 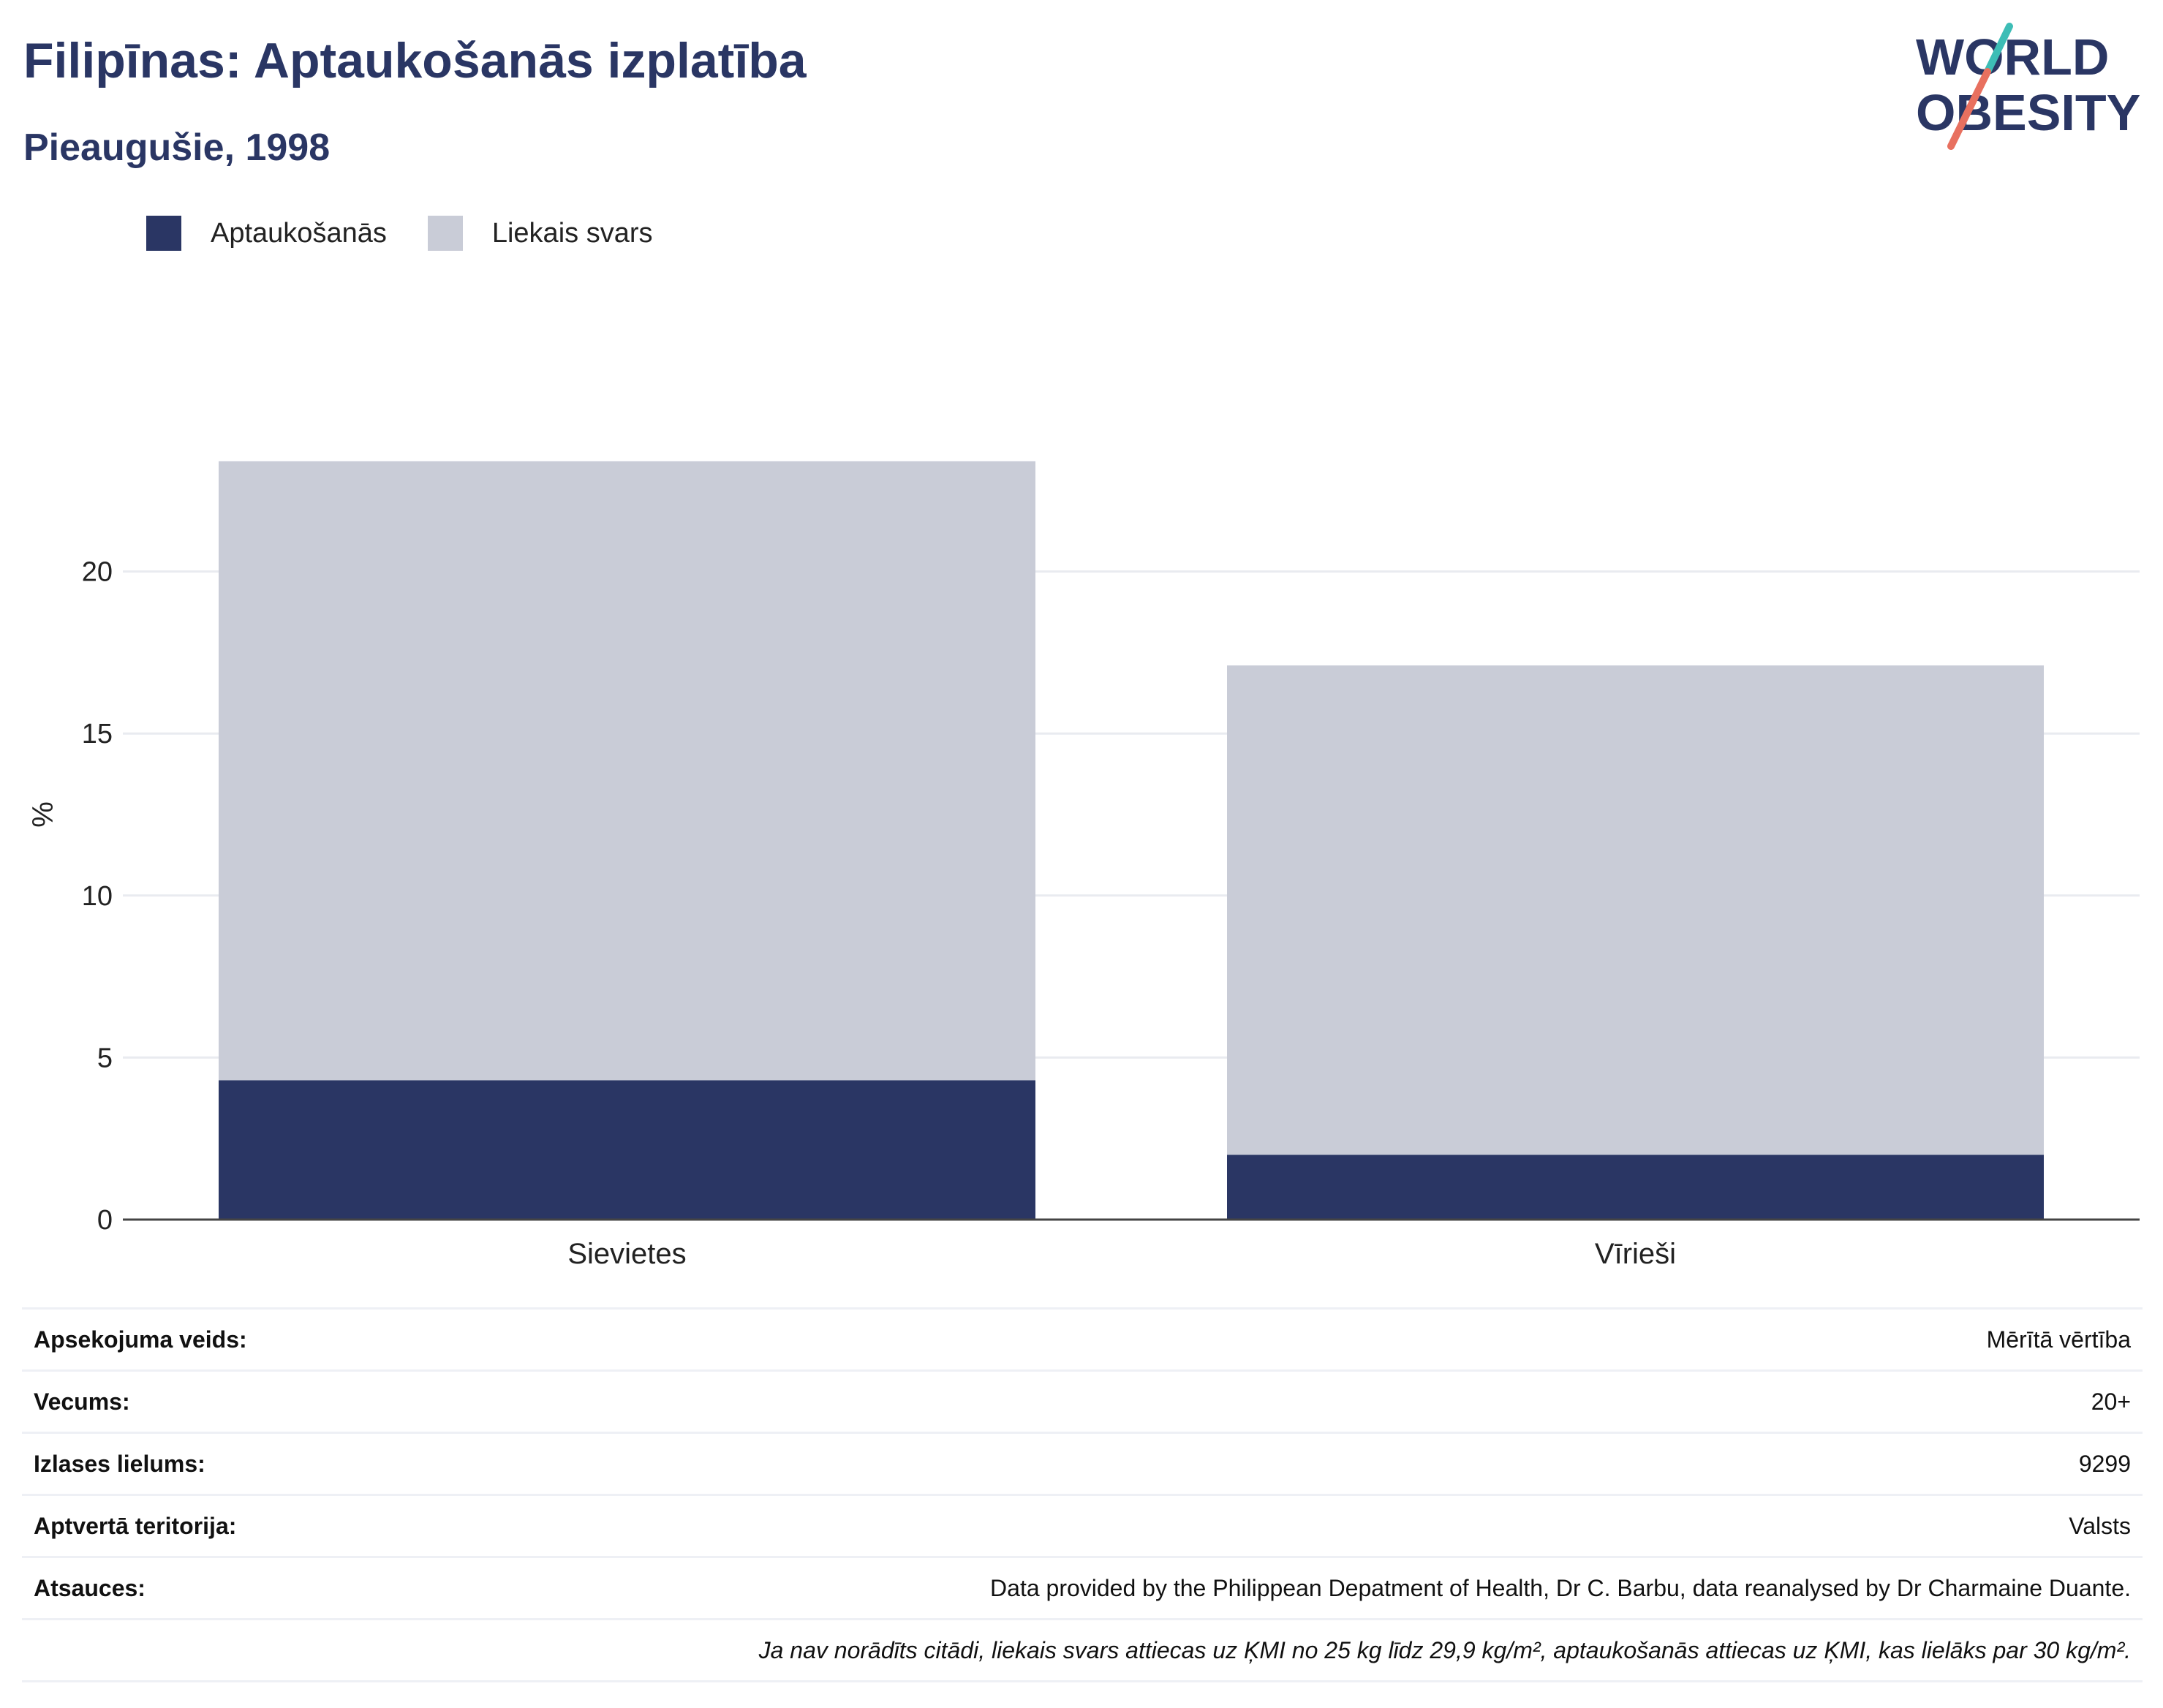 What do you see at coordinates (164, 233) in the screenshot?
I see `legend-swatch-obesity` at bounding box center [164, 233].